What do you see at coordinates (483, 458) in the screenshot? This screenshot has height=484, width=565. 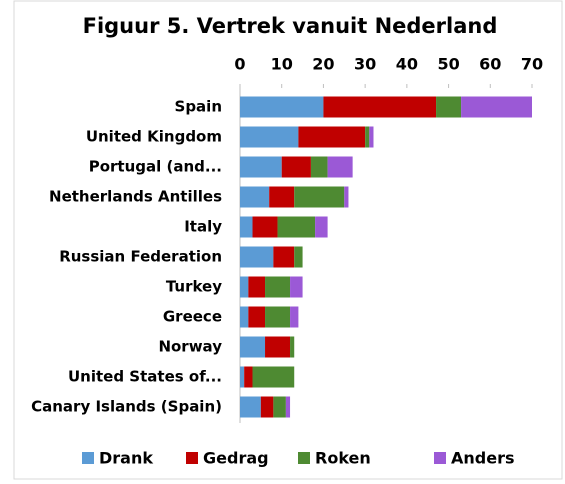 I see `legend-label: Anders` at bounding box center [483, 458].